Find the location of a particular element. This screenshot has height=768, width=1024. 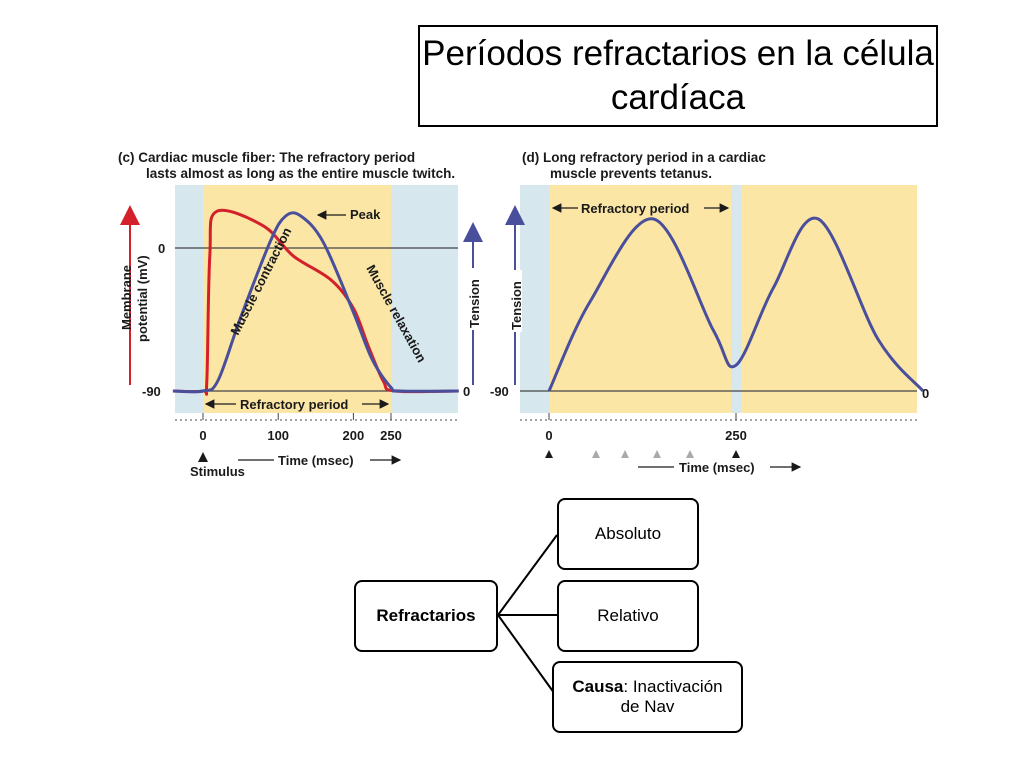

panel-d-x-label: Time (msec) is located at coordinates (717, 467).